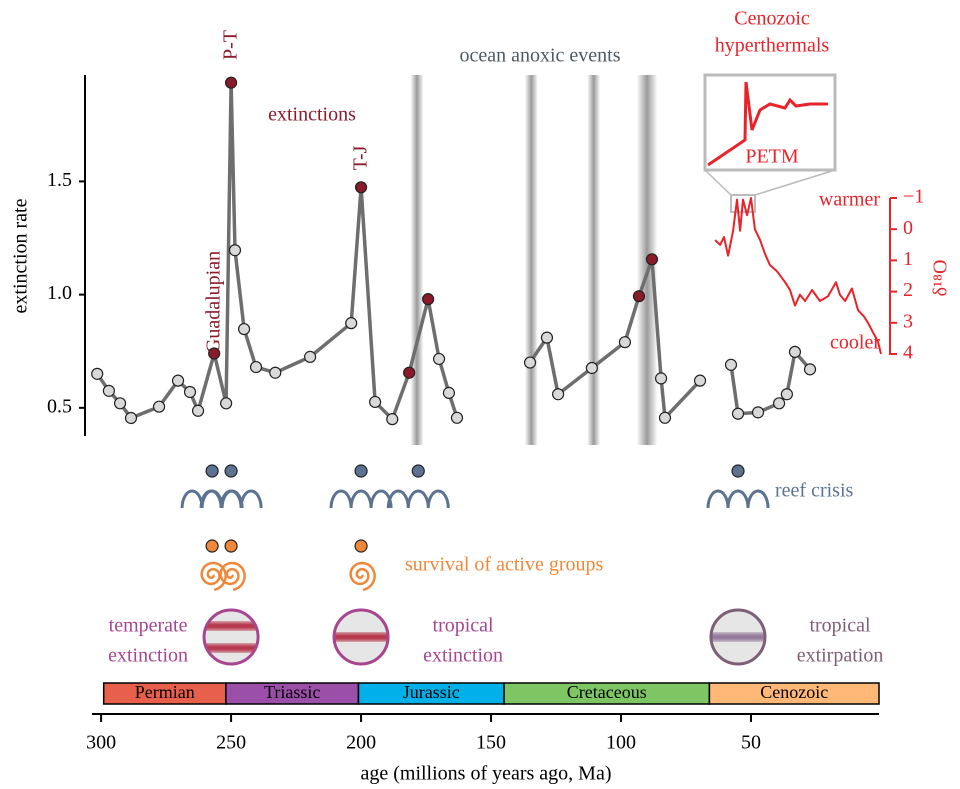 This screenshot has height=789, width=960. What do you see at coordinates (743, 203) in the screenshot?
I see `inset-source-box` at bounding box center [743, 203].